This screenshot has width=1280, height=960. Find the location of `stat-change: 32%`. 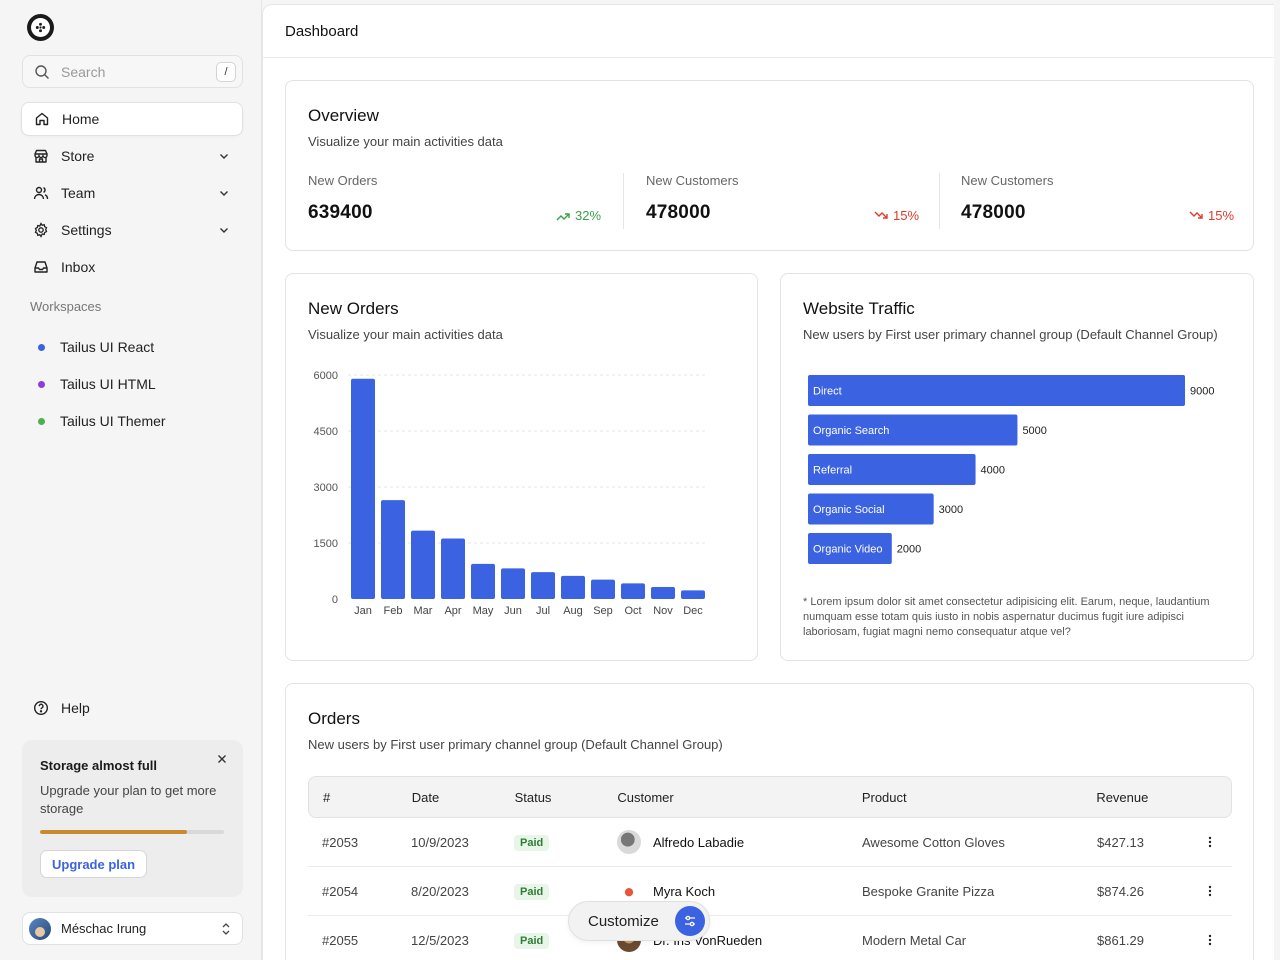

stat-change: 32% is located at coordinates (578, 215).